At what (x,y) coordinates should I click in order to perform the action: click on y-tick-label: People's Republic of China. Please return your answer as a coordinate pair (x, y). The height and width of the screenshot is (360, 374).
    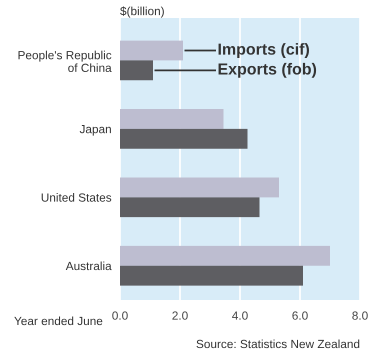
    Looking at the image, I should click on (65, 61).